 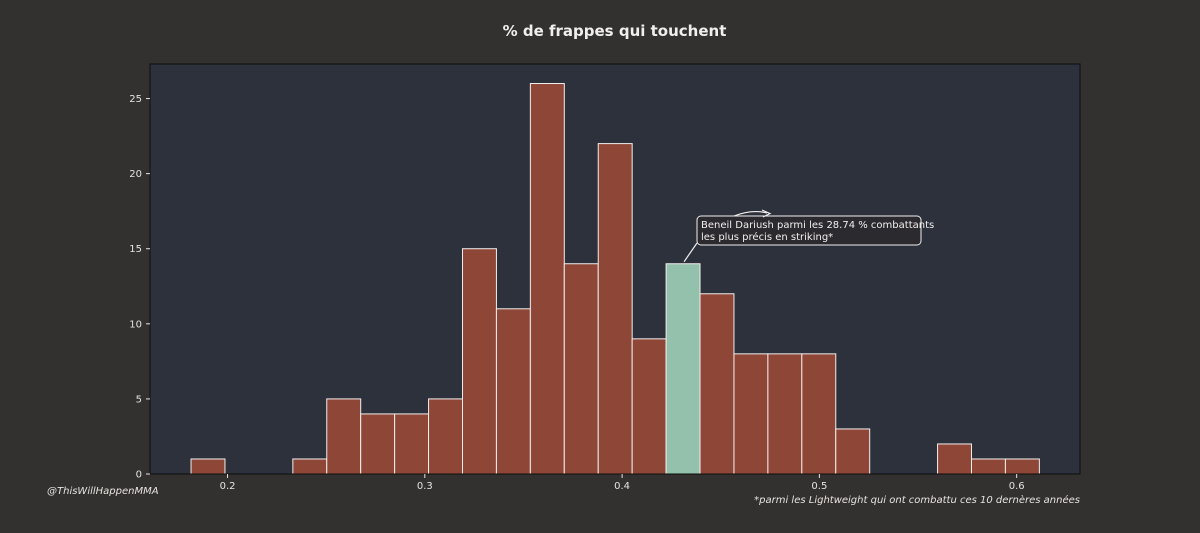 What do you see at coordinates (139, 399) in the screenshot?
I see `y-tick-label: 5` at bounding box center [139, 399].